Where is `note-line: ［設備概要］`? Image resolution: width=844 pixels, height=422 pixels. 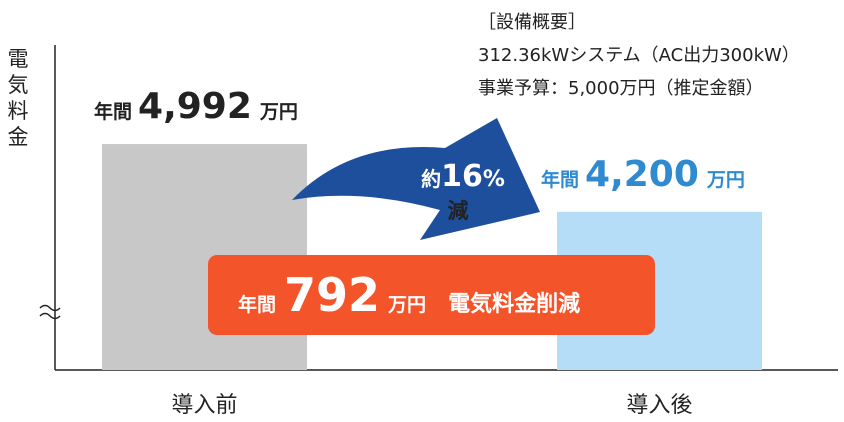 note-line: ［設備概要］ is located at coordinates (532, 22).